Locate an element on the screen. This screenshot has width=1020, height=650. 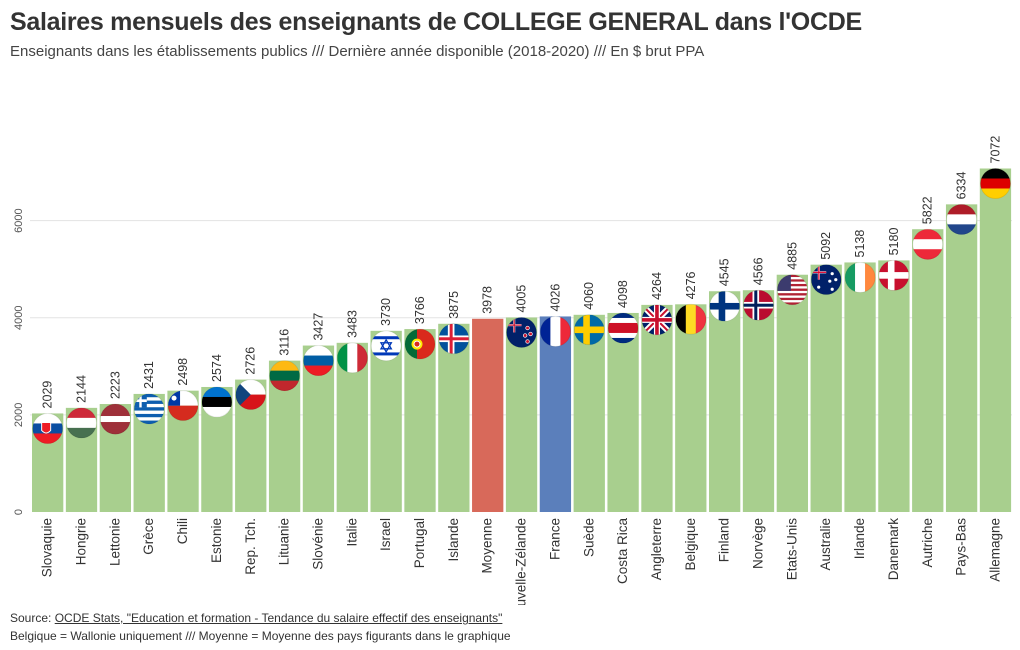
flag-lithuania-icon is located at coordinates (284, 375).